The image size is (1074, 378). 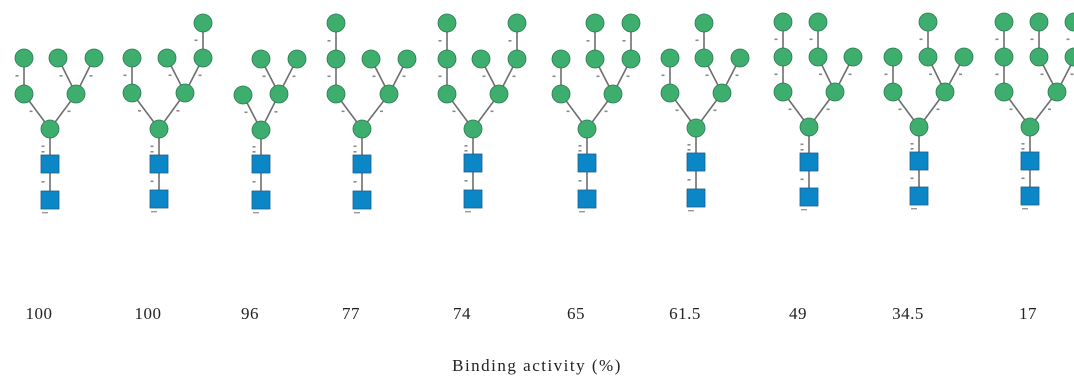 What do you see at coordinates (1028, 313) in the screenshot?
I see `binding-activity-value: 17` at bounding box center [1028, 313].